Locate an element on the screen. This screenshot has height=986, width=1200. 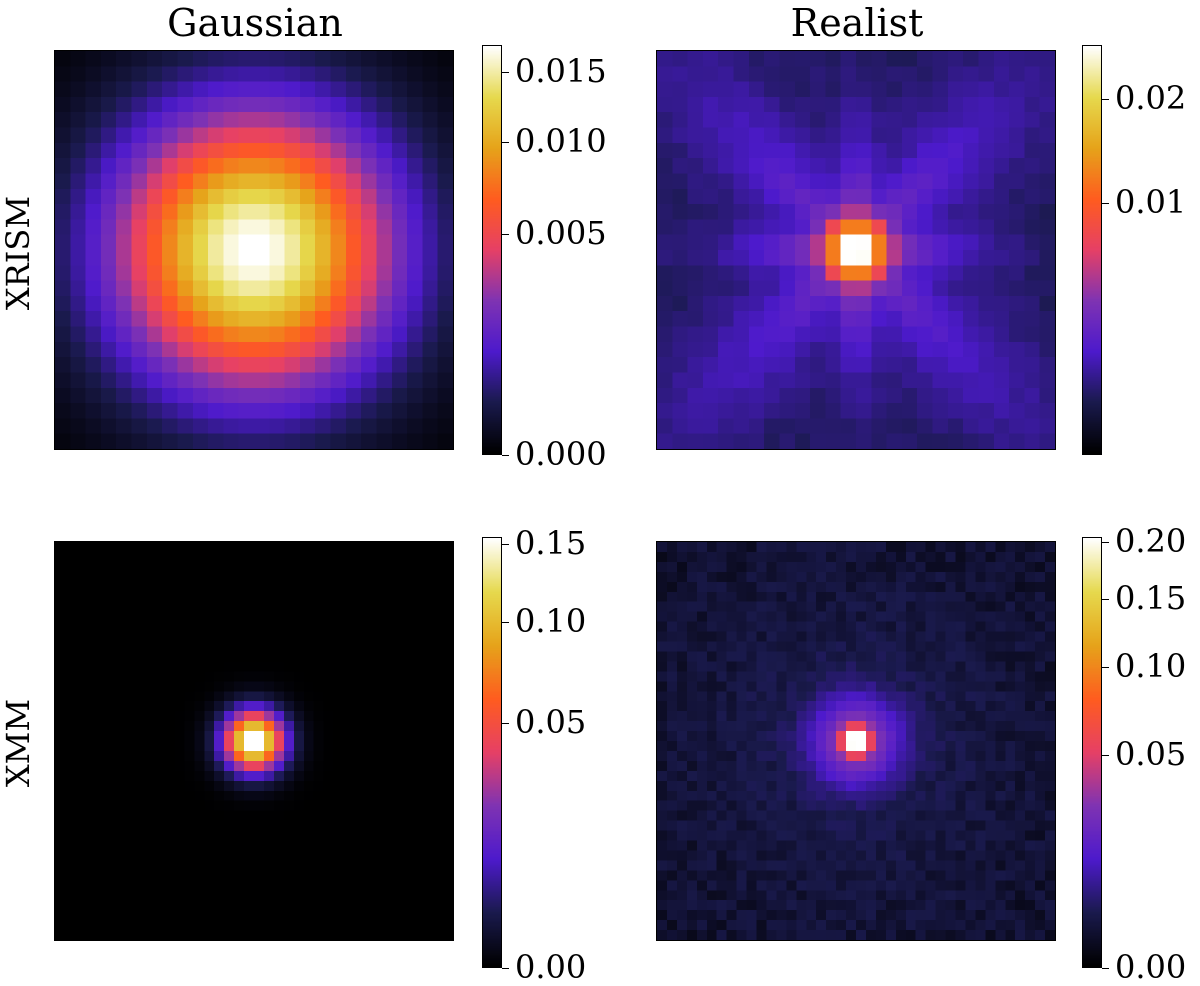
heatmap-xmm-realist is located at coordinates (856, 741).